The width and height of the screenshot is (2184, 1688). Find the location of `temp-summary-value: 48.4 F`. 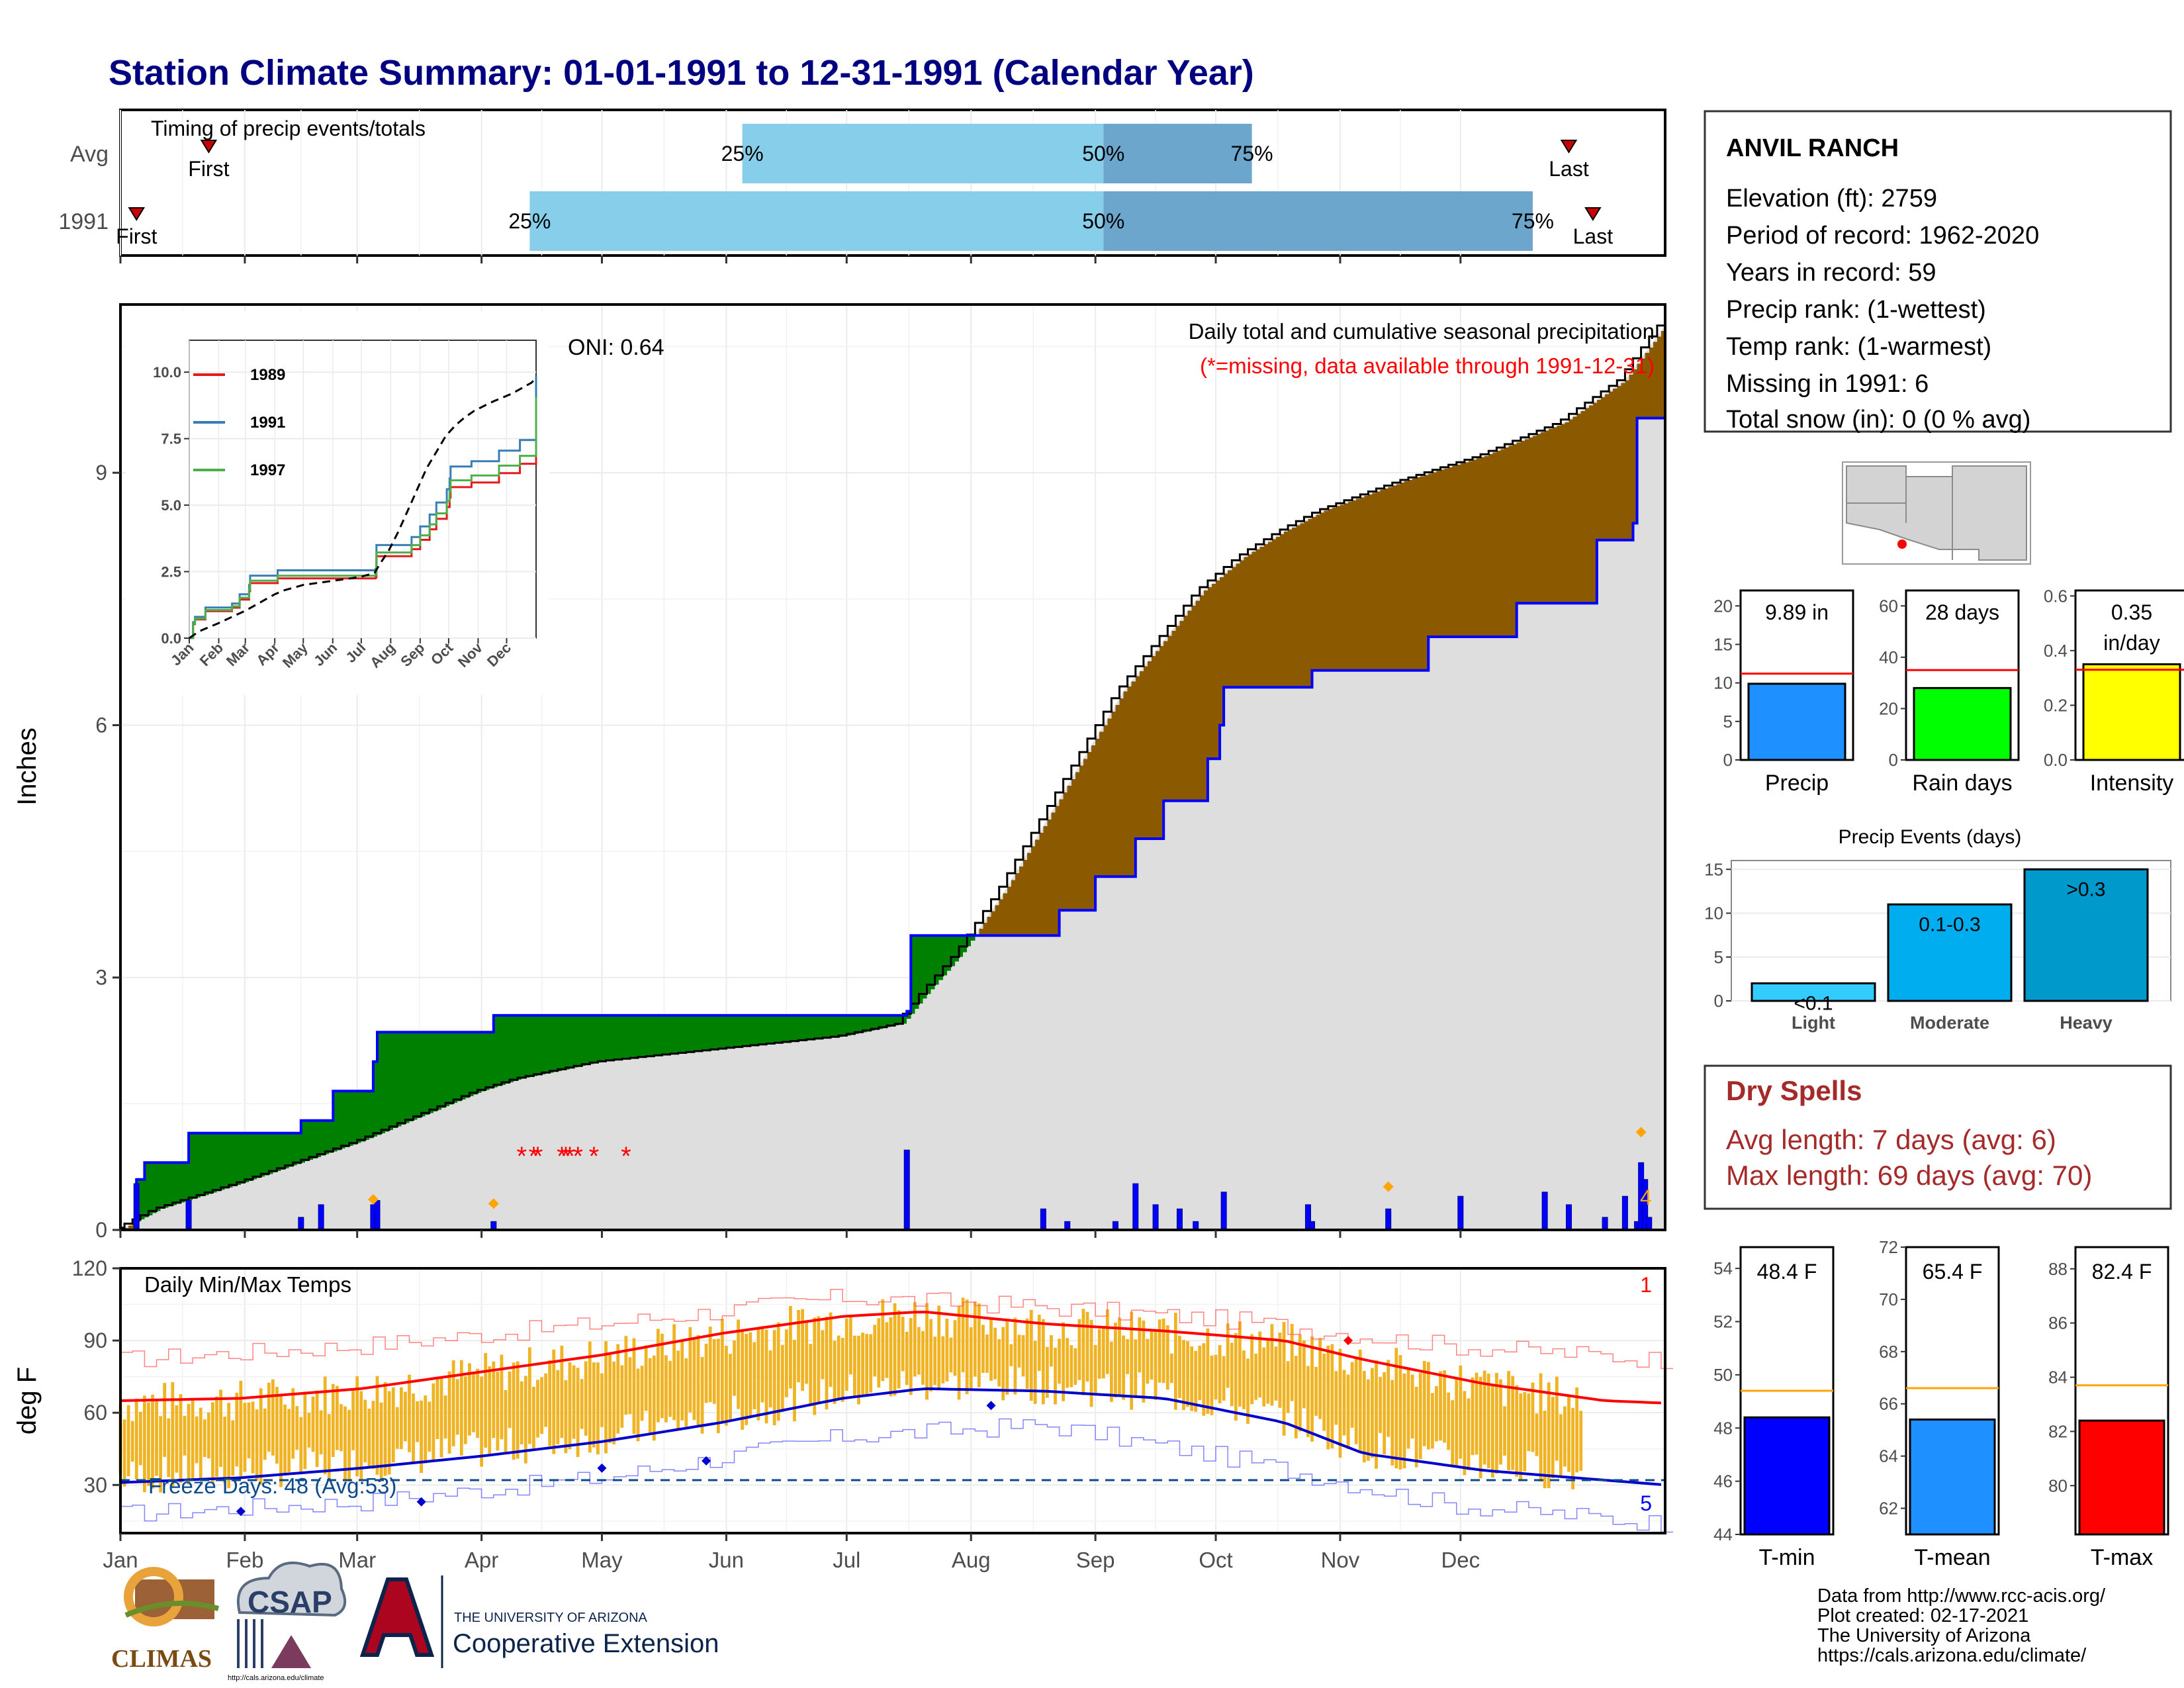

temp-summary-value: 48.4 F is located at coordinates (1787, 1272).